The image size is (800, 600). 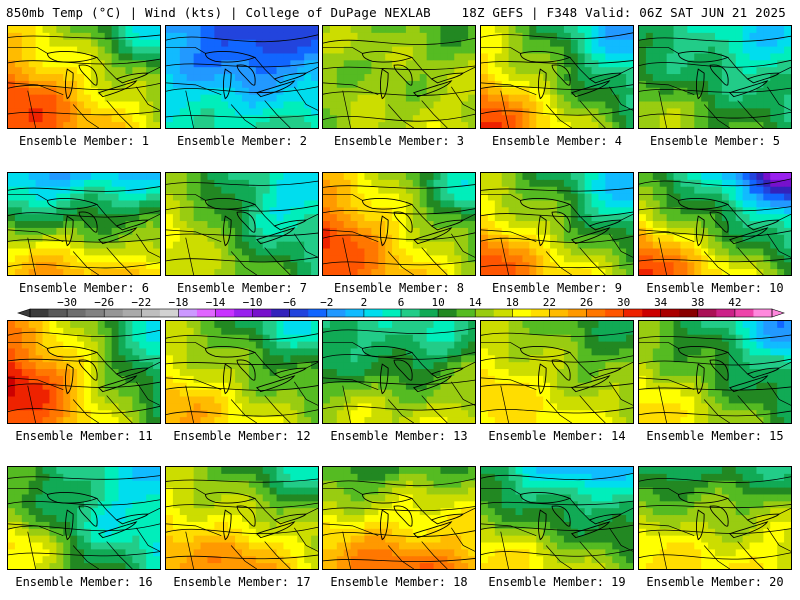 I want to click on colorbar-tick-label: 30, so click(x=623, y=302).